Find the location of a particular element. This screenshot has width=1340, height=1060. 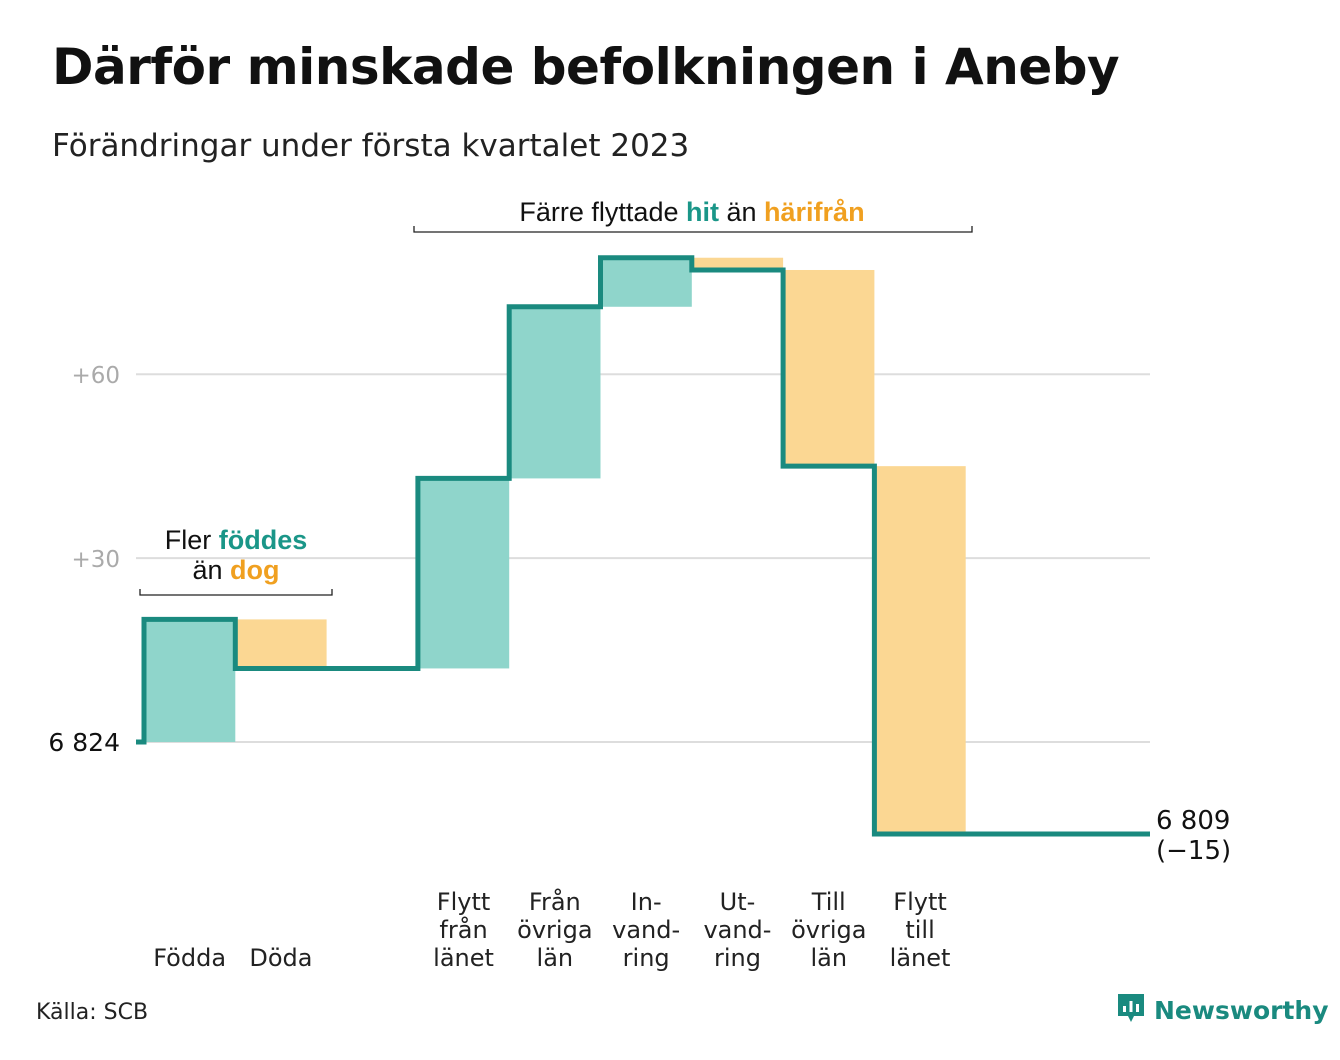

category-label: In- is located at coordinates (646, 902).